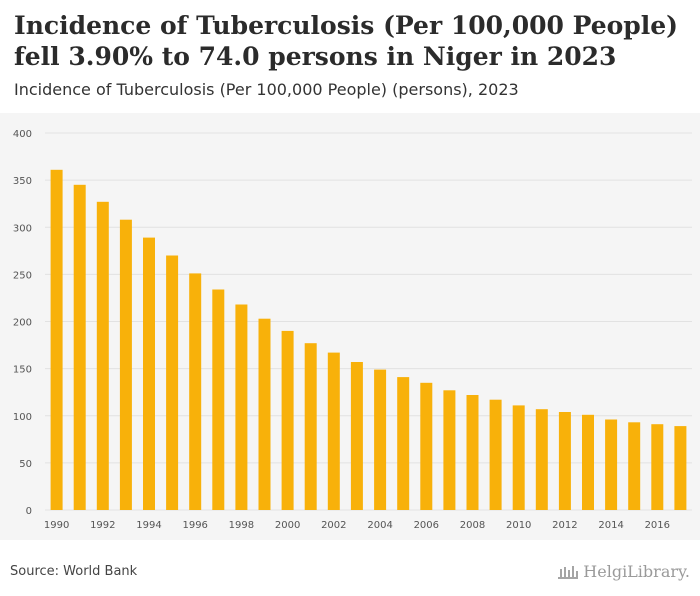 Image resolution: width=700 pixels, height=596 pixels. I want to click on bar-2007, so click(449, 450).